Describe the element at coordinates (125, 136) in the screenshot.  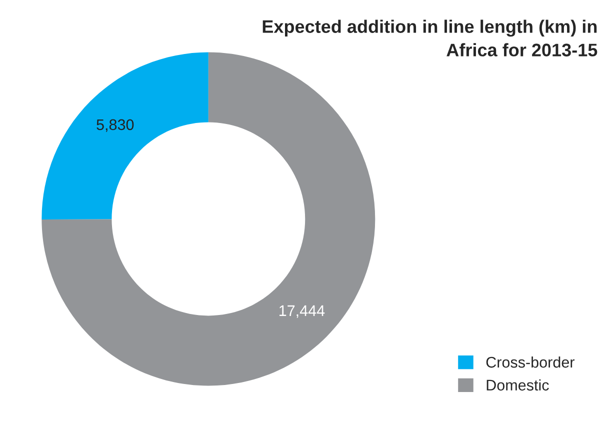
I see `donut-slice` at that location.